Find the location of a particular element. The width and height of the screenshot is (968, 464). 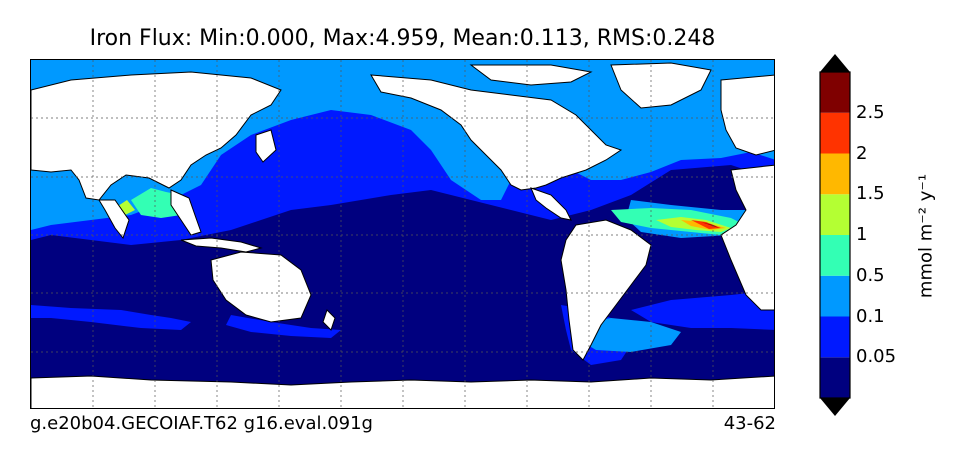

land-central-america is located at coordinates (551, 204).